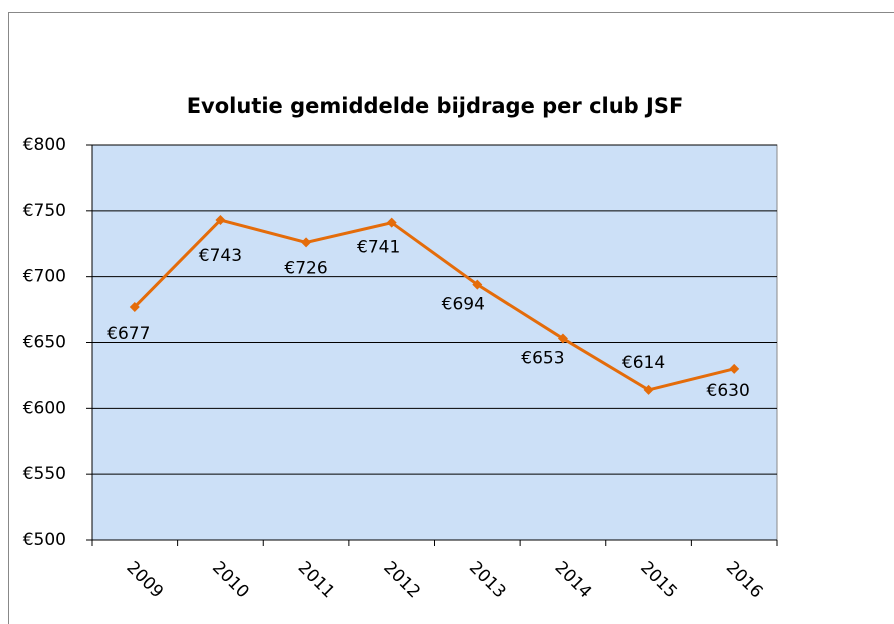 The width and height of the screenshot is (894, 624). I want to click on data-label: €741, so click(378, 248).